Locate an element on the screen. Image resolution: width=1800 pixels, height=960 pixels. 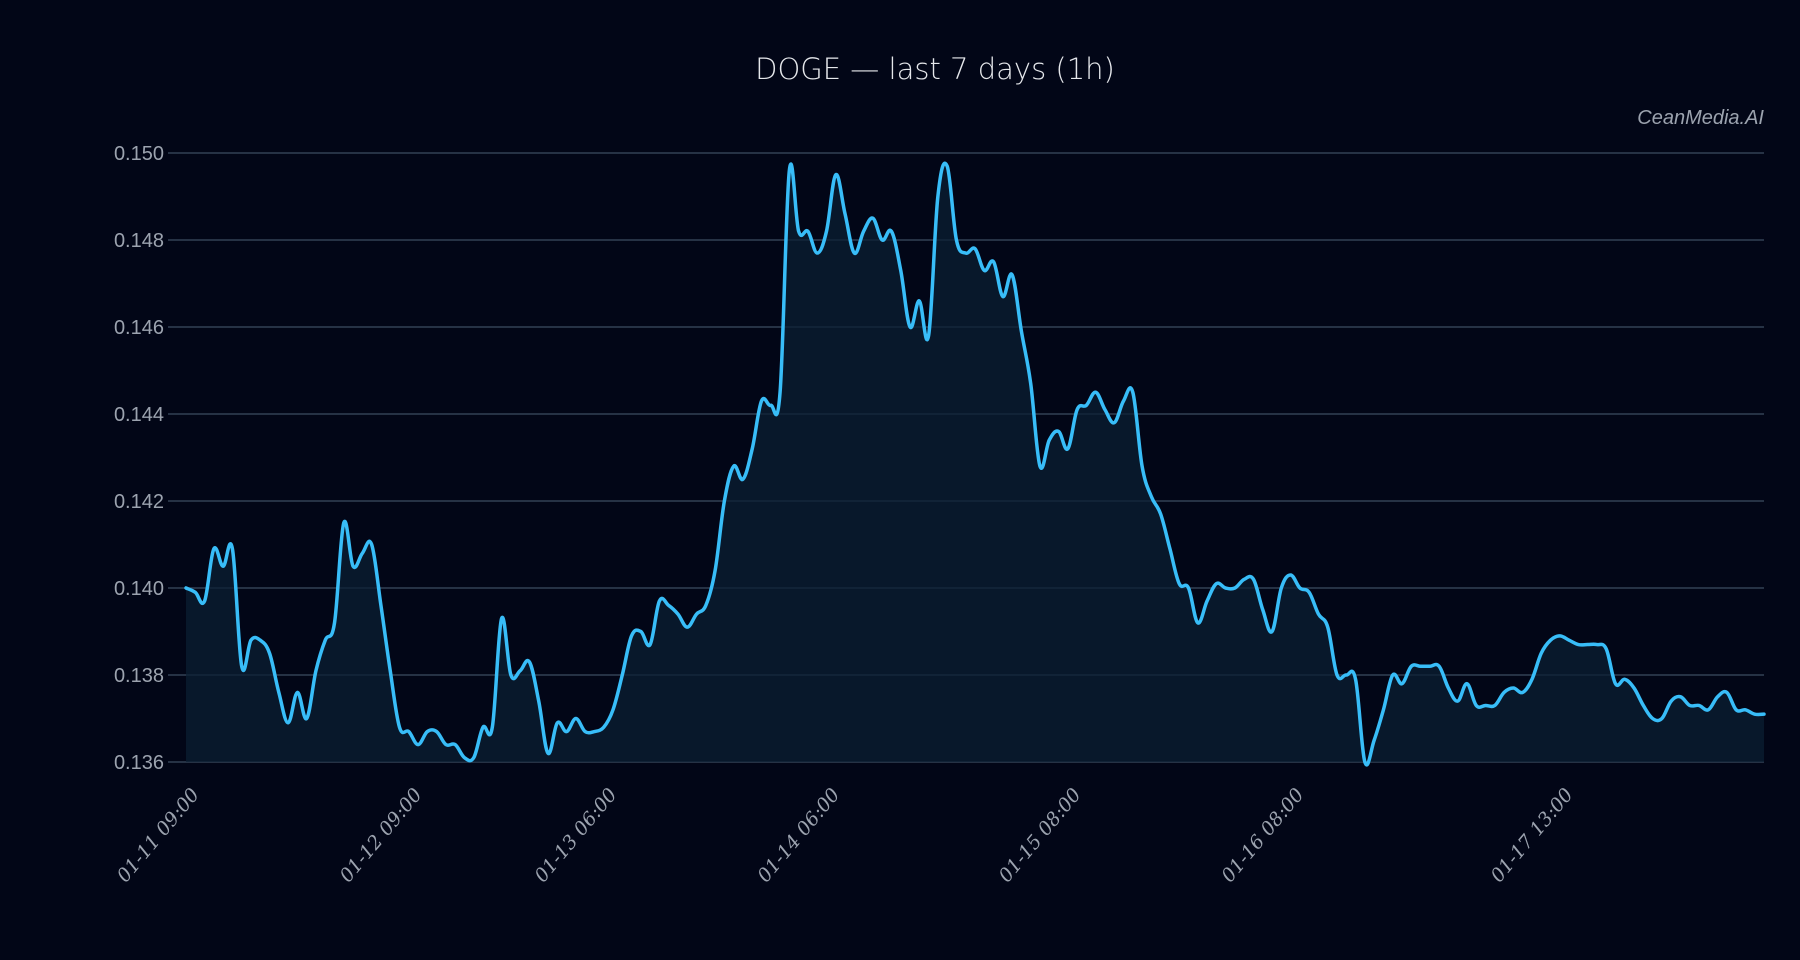
x-tick-label: 01-17 13:00 is located at coordinates (1531, 835).